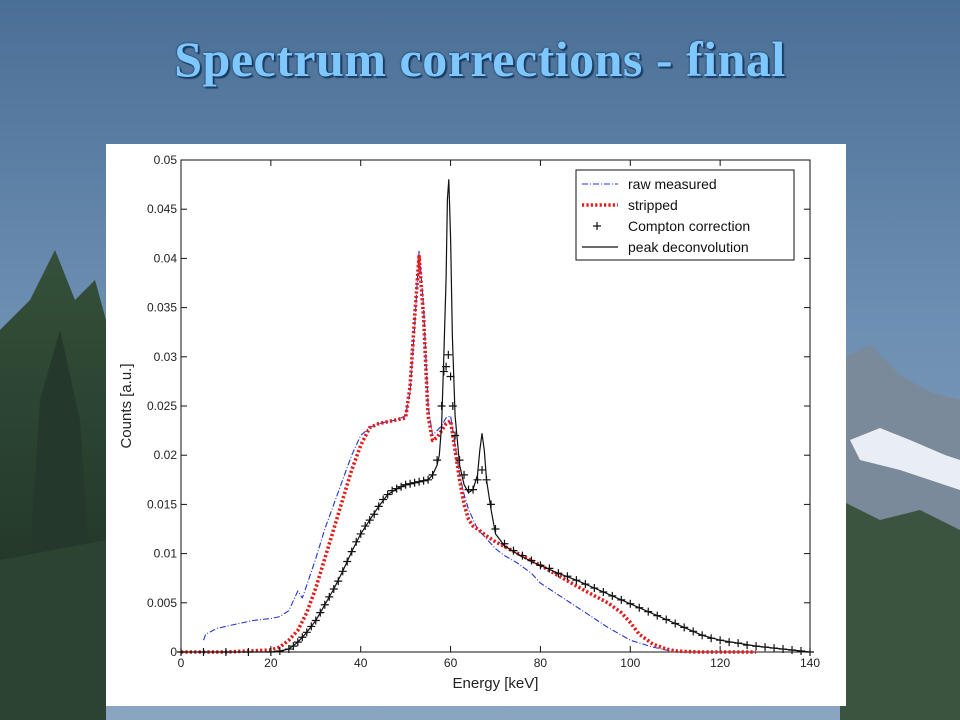 Image resolution: width=960 pixels, height=720 pixels. Describe the element at coordinates (271, 663) in the screenshot. I see `x-tick-label: 20` at that location.